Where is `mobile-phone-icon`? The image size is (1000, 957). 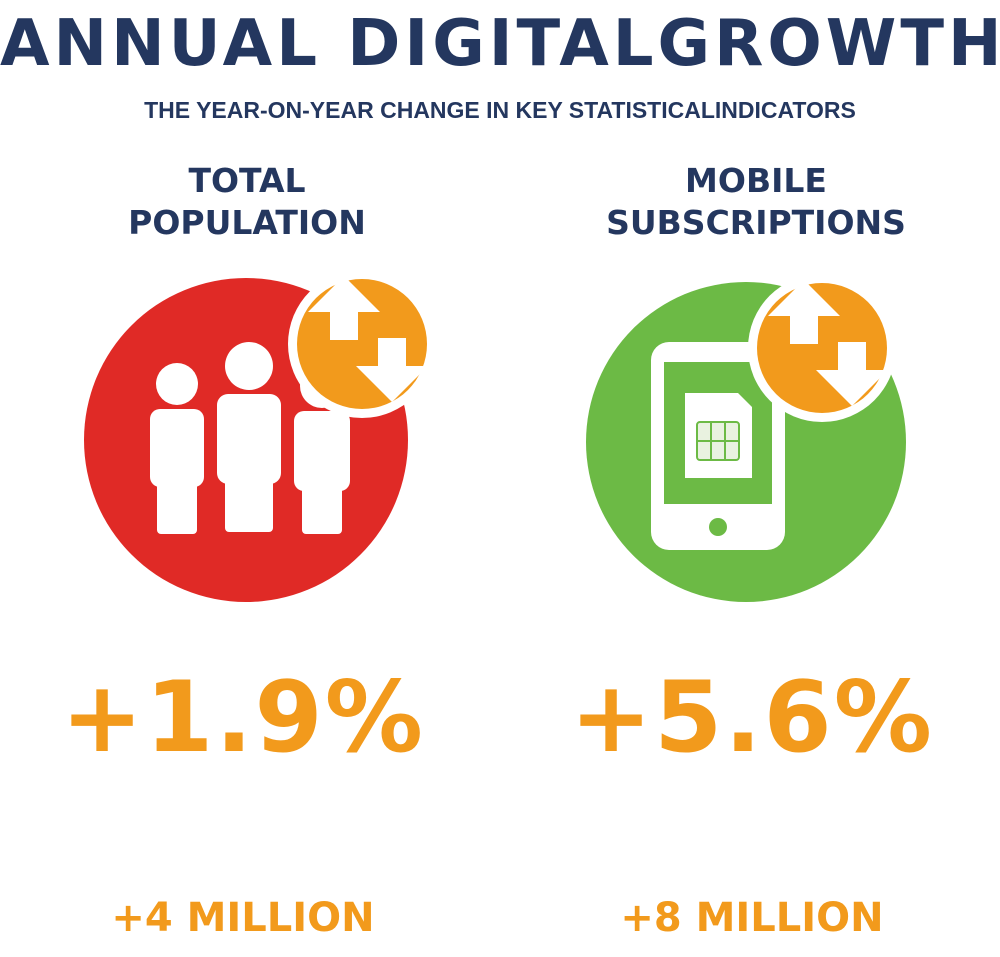
mobile-phone-icon is located at coordinates (746, 438).